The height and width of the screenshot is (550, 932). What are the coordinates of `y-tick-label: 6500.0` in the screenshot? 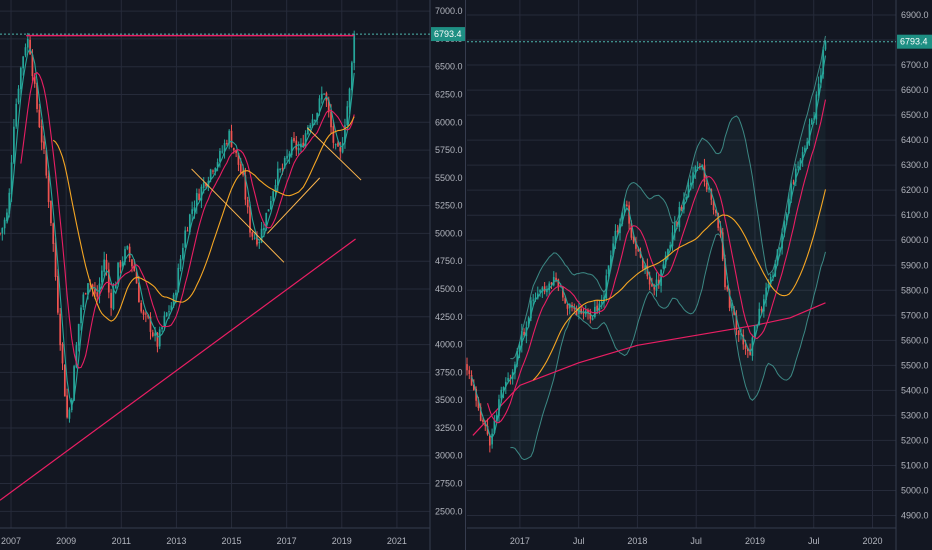 It's located at (449, 67).